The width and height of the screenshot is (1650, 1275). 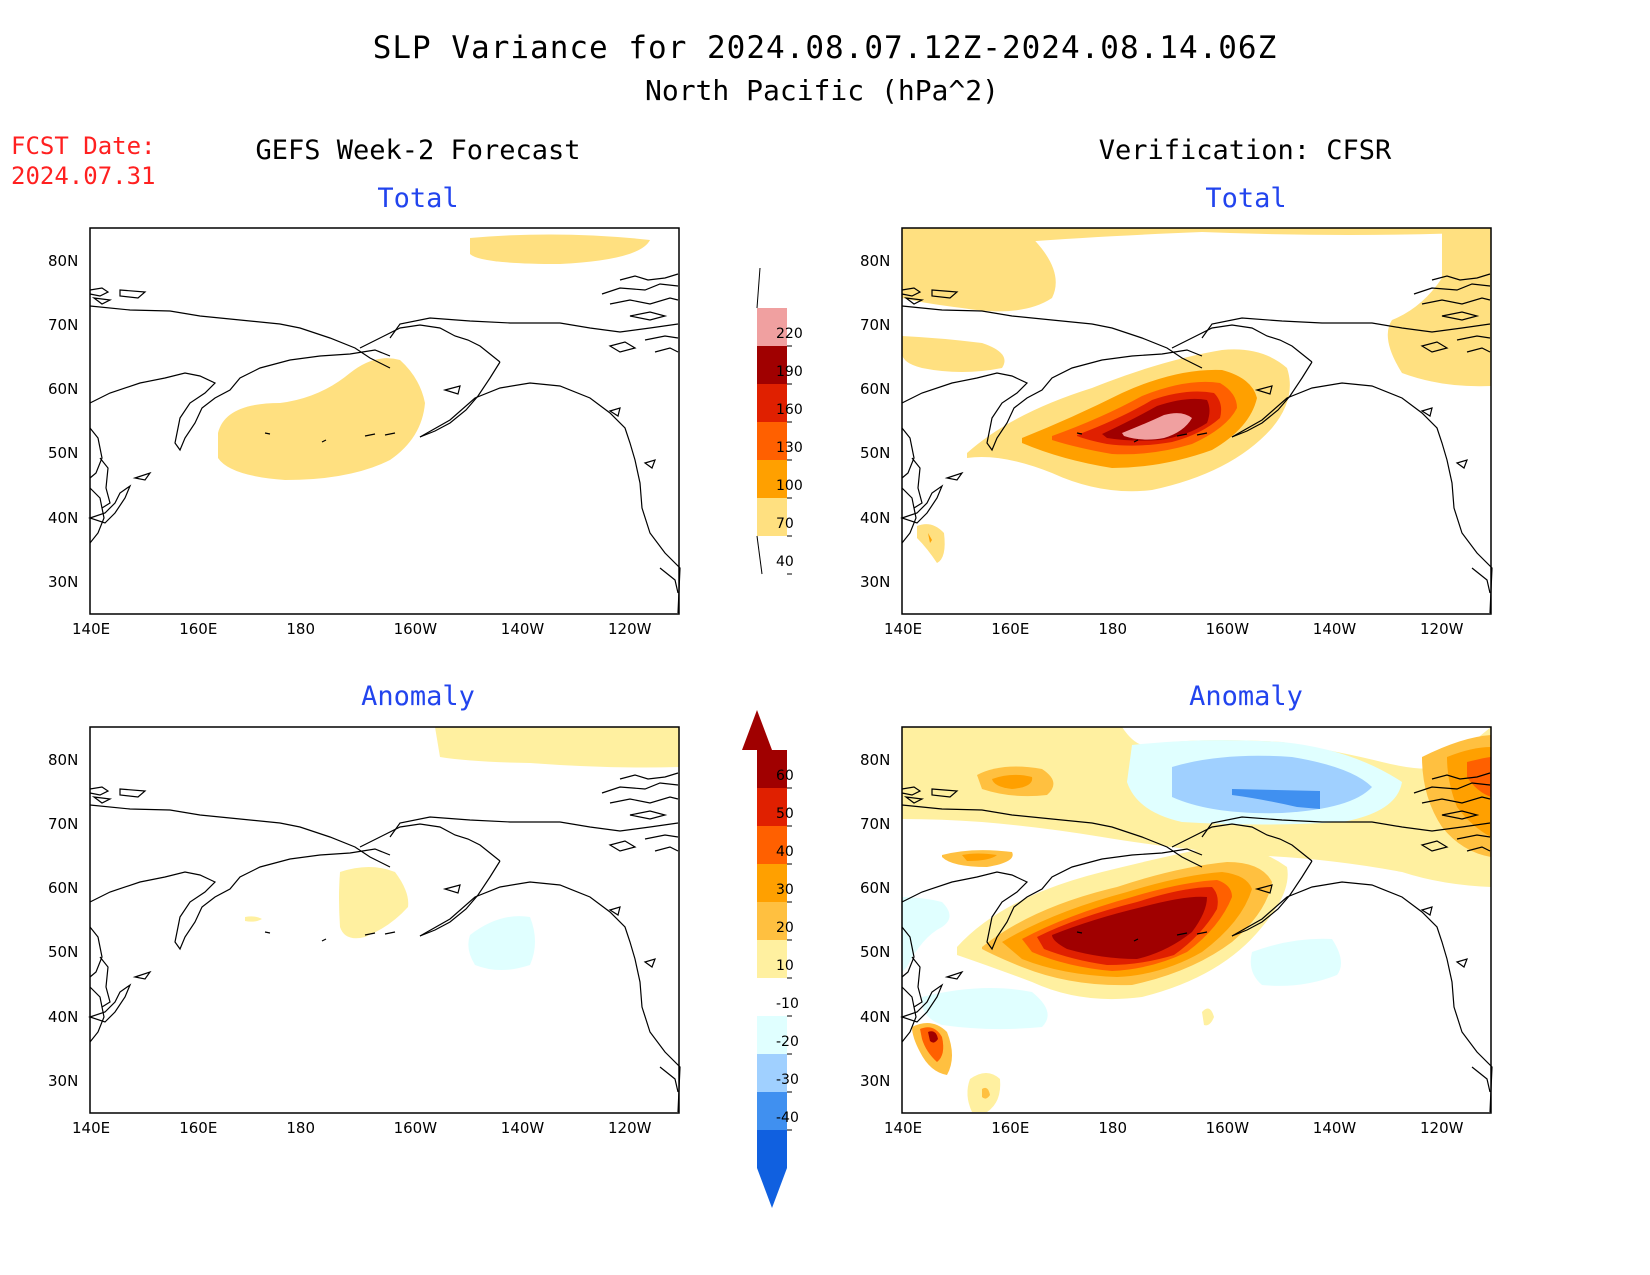 I want to click on lat-tick-label: 60N, so click(x=63, y=888).